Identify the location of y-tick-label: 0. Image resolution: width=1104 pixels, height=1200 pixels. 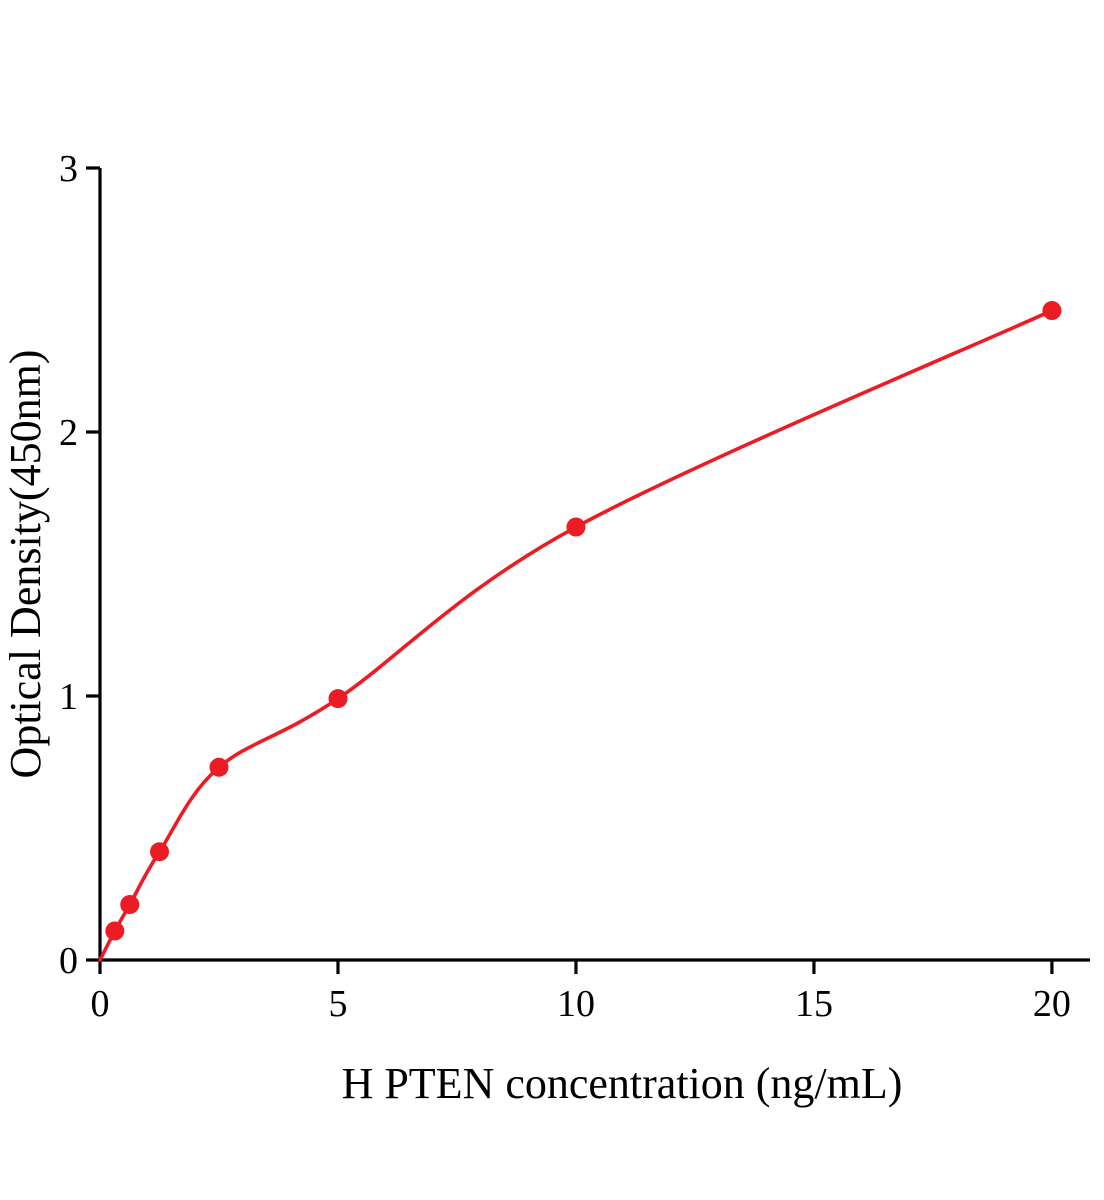
(68, 961).